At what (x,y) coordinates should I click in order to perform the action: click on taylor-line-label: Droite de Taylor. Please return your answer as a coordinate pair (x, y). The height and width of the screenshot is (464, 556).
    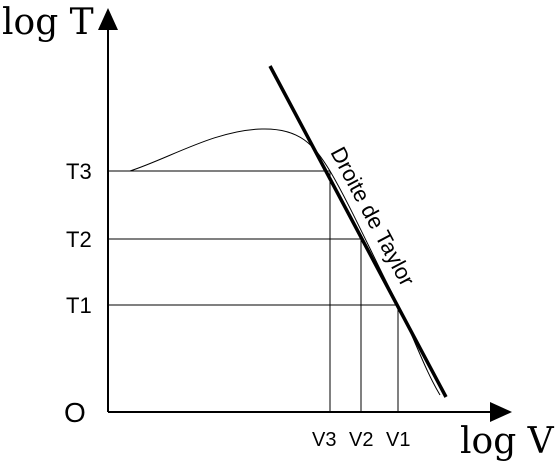
    Looking at the image, I should click on (373, 216).